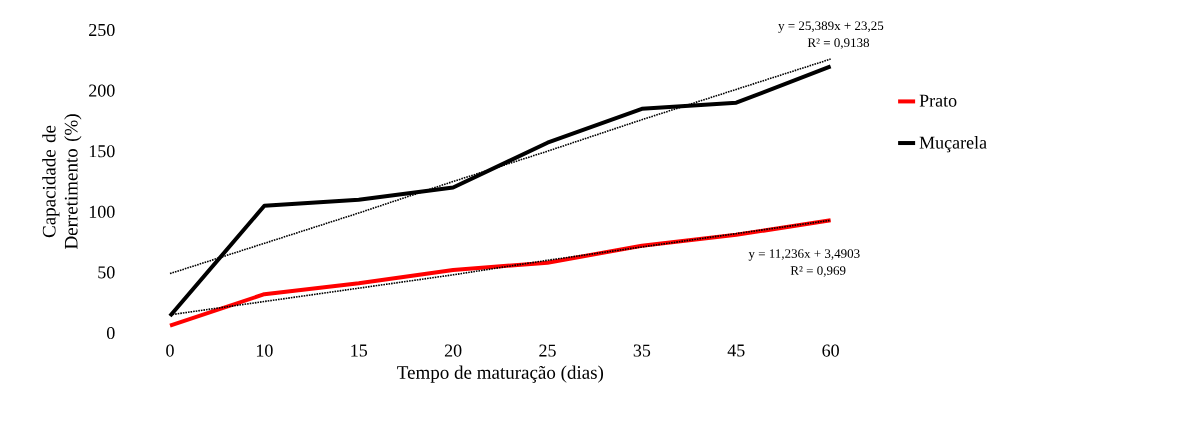 This screenshot has width=1179, height=433. Describe the element at coordinates (804, 255) in the screenshot. I see `annotation: y = 11,236x + 3,4903` at that location.